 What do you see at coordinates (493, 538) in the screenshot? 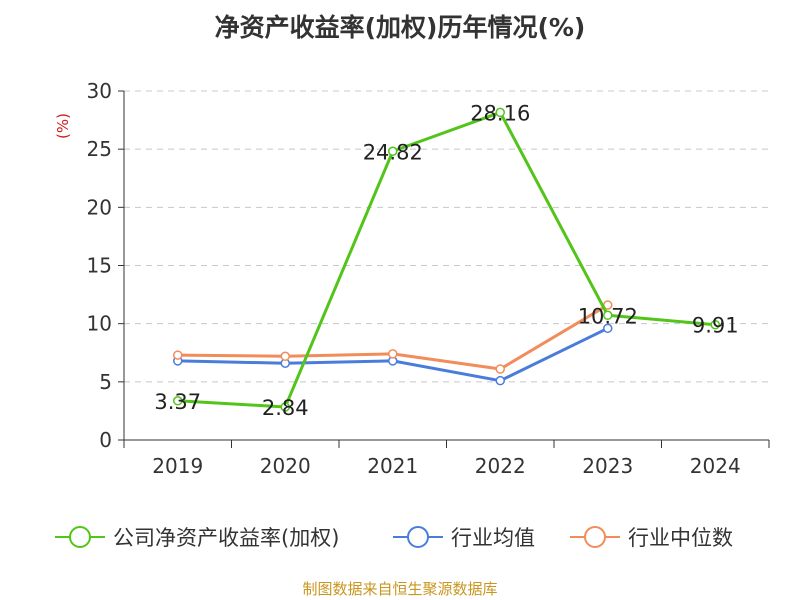
I see `legend-label: 行业均值` at bounding box center [493, 538].